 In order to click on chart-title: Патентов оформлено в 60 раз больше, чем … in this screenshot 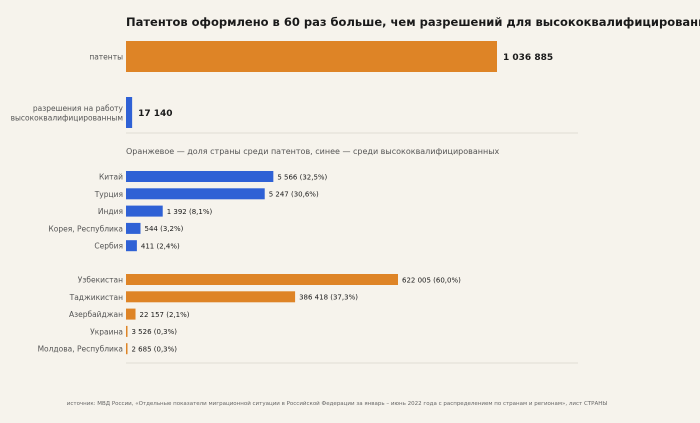, I will do `click(413, 22)`.